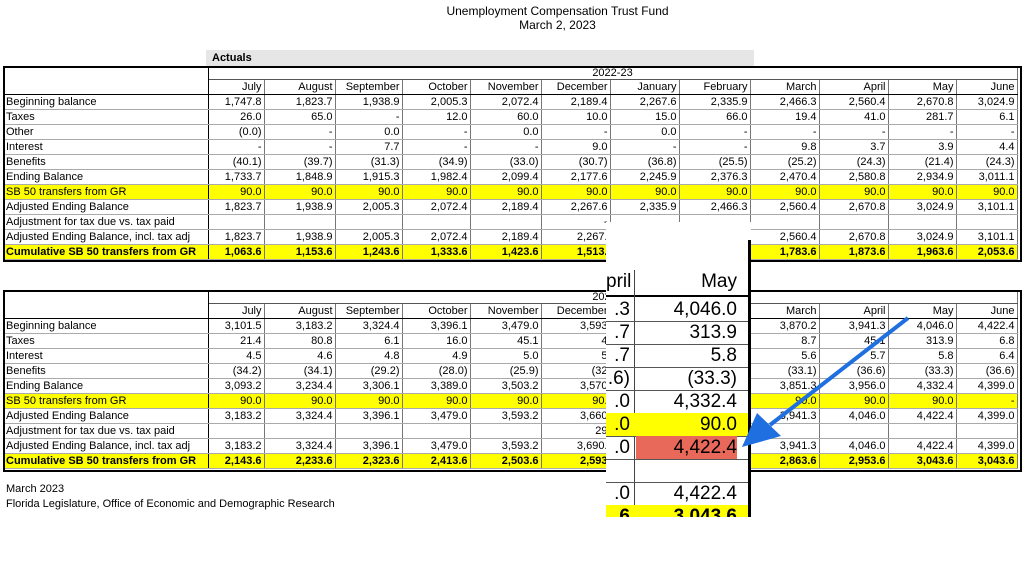 The height and width of the screenshot is (577, 1024). What do you see at coordinates (436, 326) in the screenshot?
I see `table-cell: 3,396.1` at bounding box center [436, 326].